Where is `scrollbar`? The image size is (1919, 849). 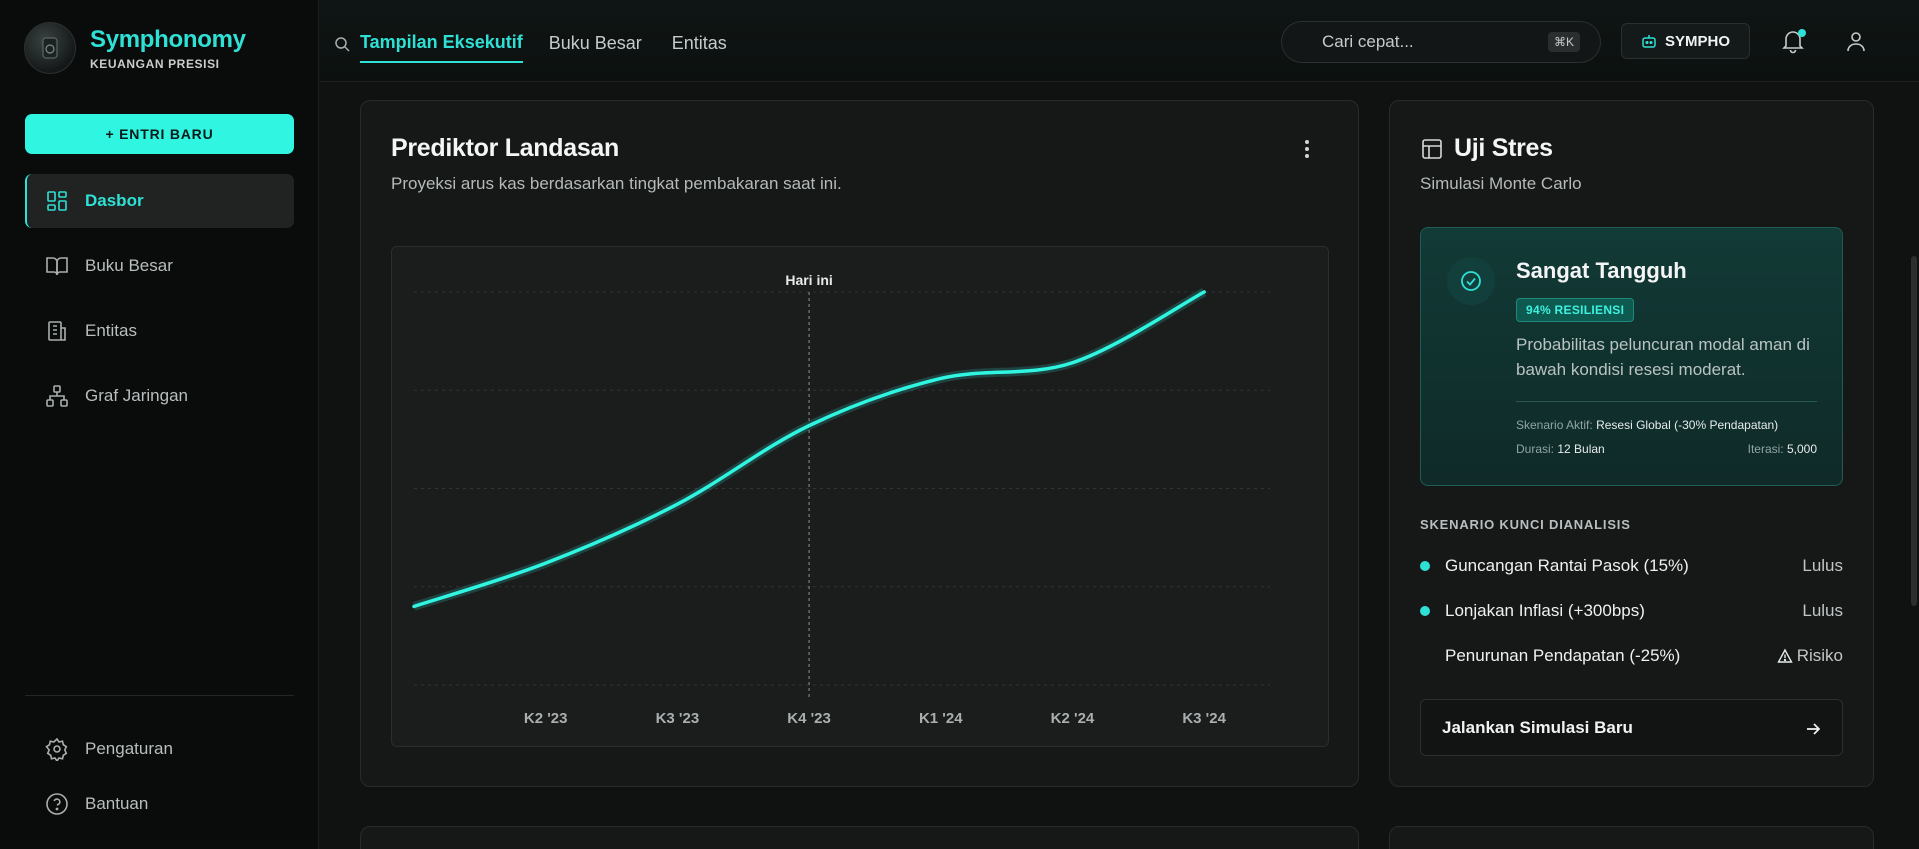 scrollbar is located at coordinates (1914, 431).